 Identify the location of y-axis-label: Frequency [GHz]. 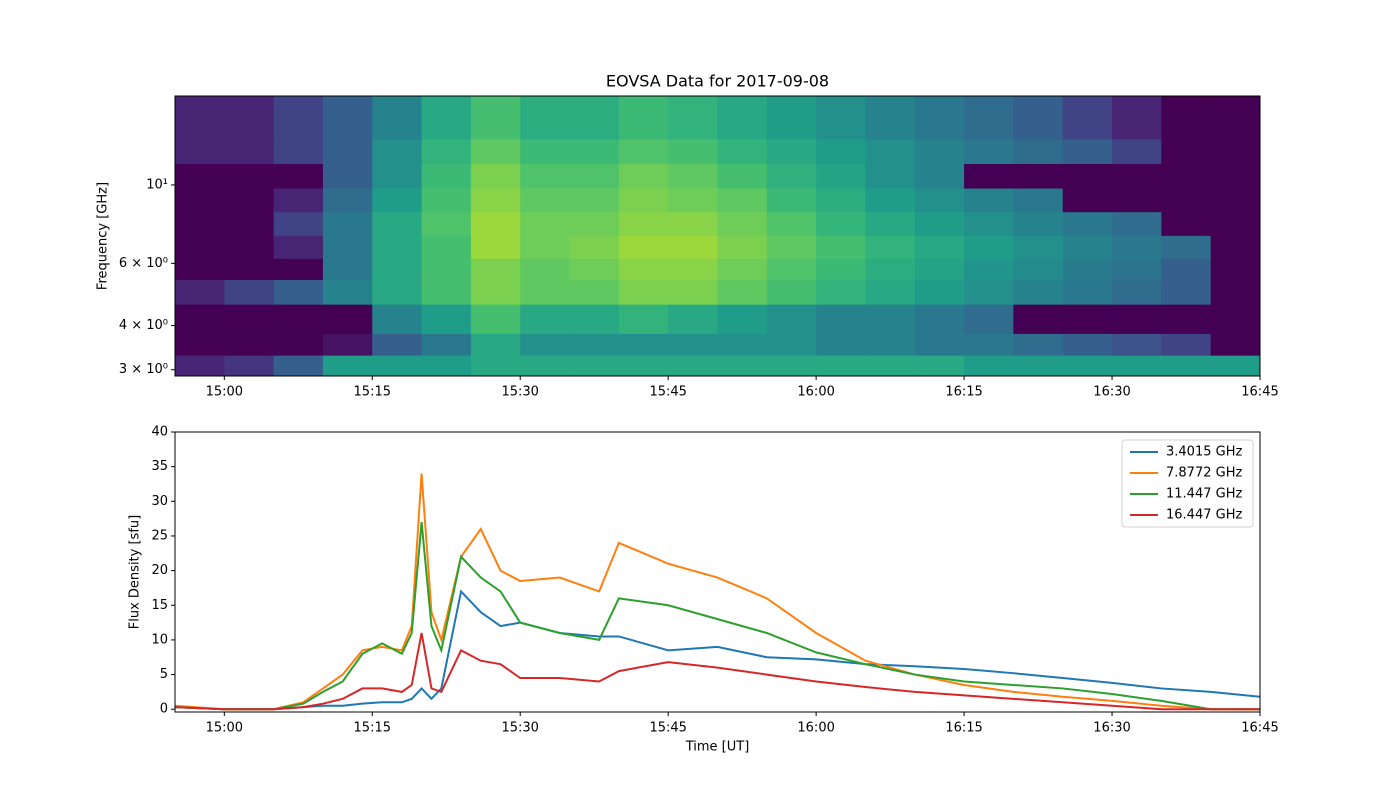
(103, 236).